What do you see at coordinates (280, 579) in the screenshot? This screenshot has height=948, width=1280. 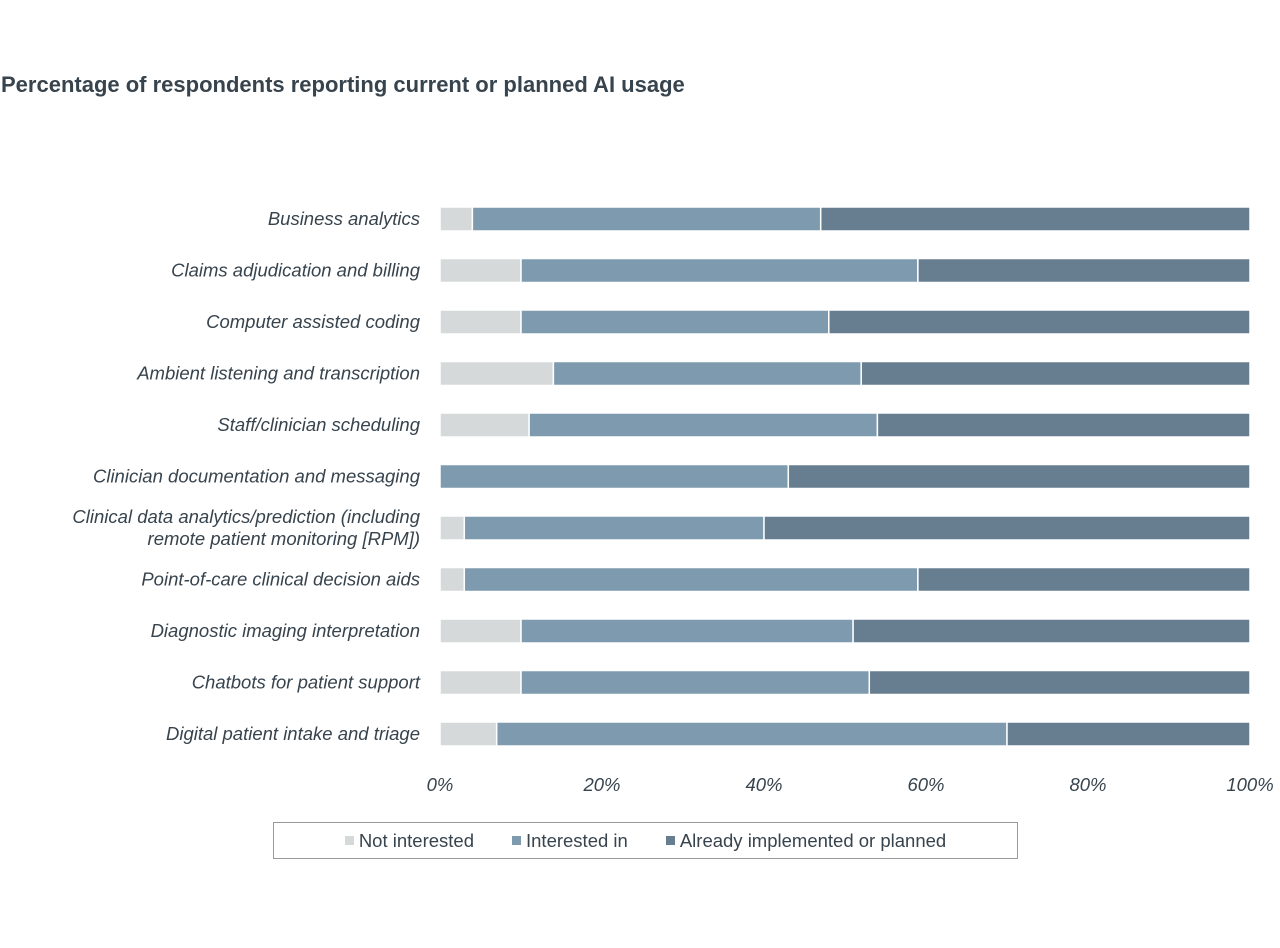 I see `category-label: Point-of-care clinical decision aids` at bounding box center [280, 579].